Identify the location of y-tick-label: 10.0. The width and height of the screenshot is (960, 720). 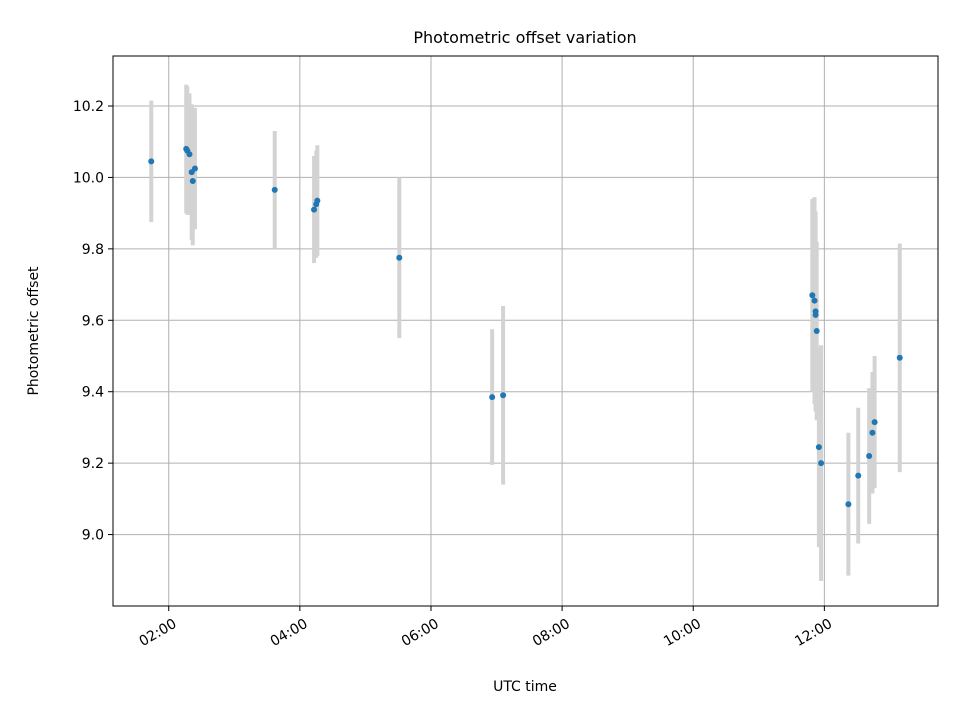
(88, 178).